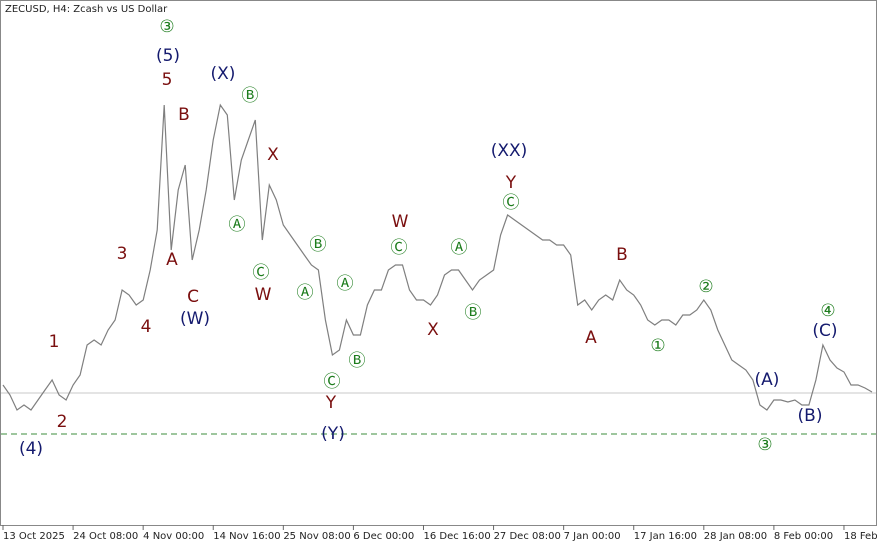 Image resolution: width=877 pixels, height=545 pixels. I want to click on wave-label: (Y), so click(333, 434).